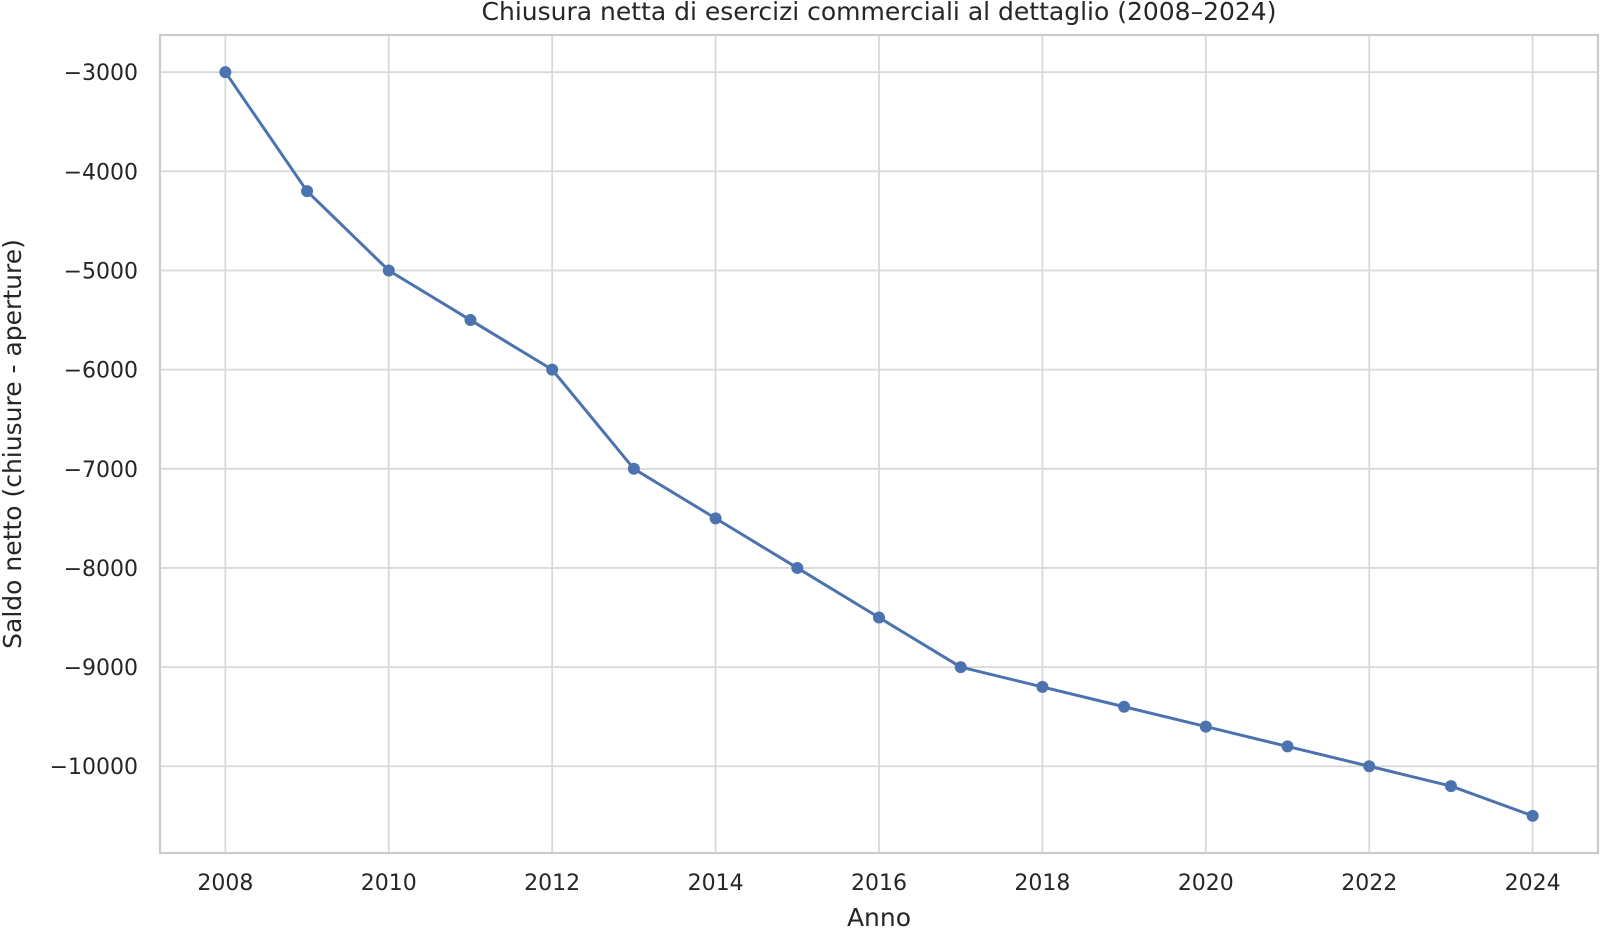 The height and width of the screenshot is (928, 1600). What do you see at coordinates (552, 883) in the screenshot?
I see `x-tick-label: 2012` at bounding box center [552, 883].